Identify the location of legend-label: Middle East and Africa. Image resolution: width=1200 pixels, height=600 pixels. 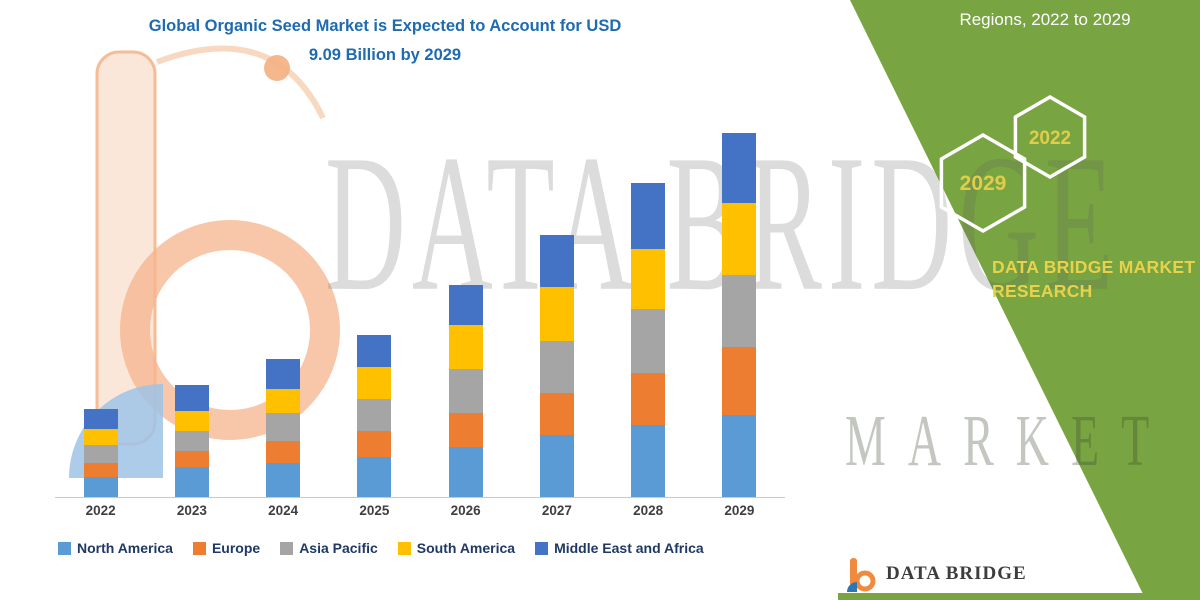
(629, 548).